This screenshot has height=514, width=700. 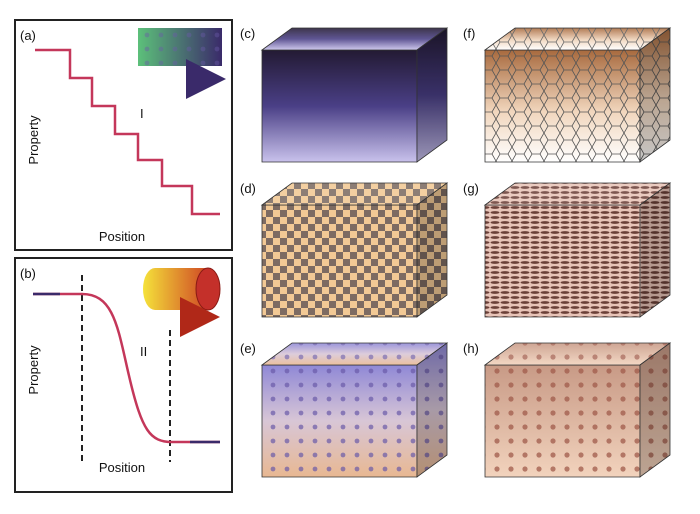 What do you see at coordinates (142, 113) in the screenshot?
I see `marker: I` at bounding box center [142, 113].